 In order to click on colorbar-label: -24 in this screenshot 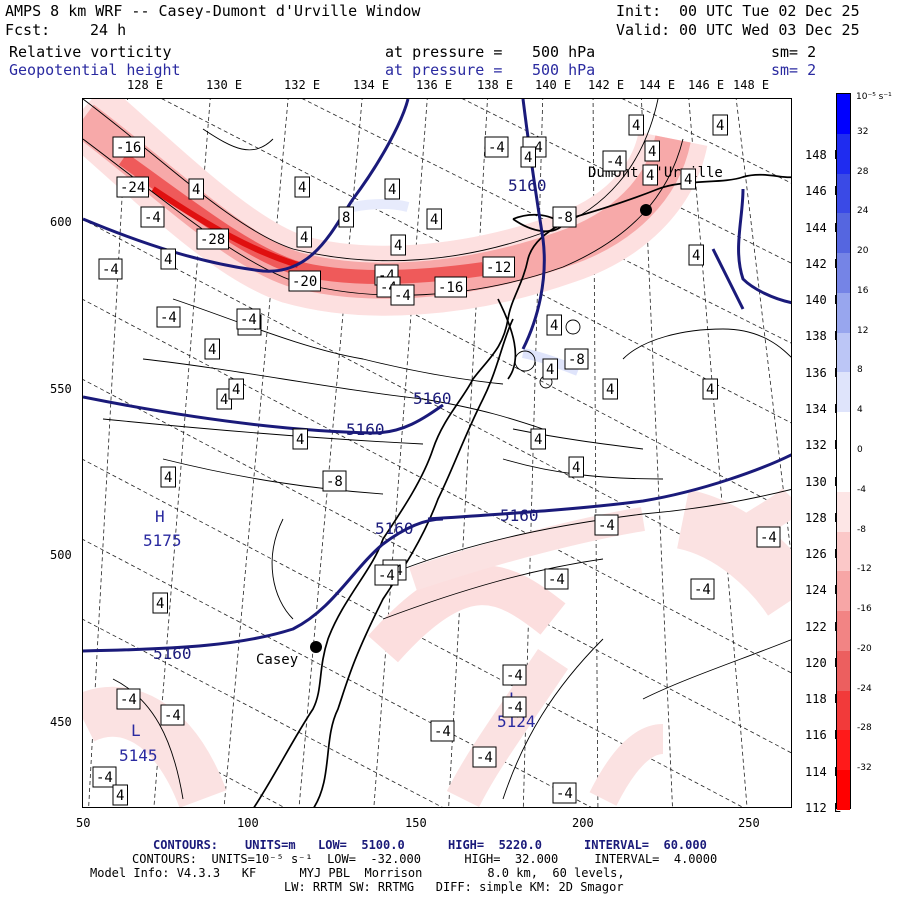, I will do `click(864, 689)`.